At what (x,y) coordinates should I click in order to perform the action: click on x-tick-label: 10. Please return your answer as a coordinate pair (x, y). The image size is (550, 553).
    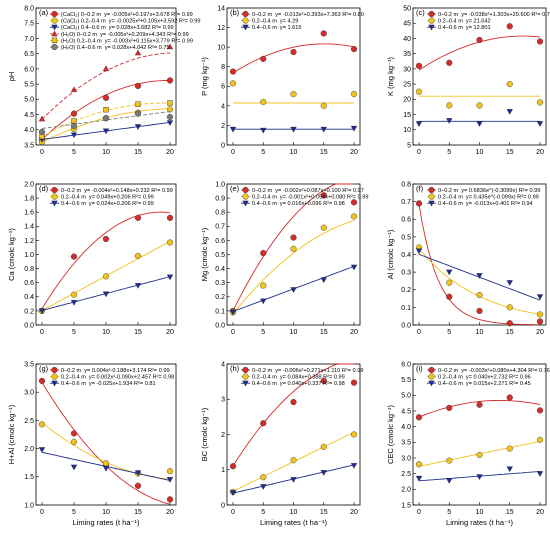
    Looking at the image, I should click on (106, 512).